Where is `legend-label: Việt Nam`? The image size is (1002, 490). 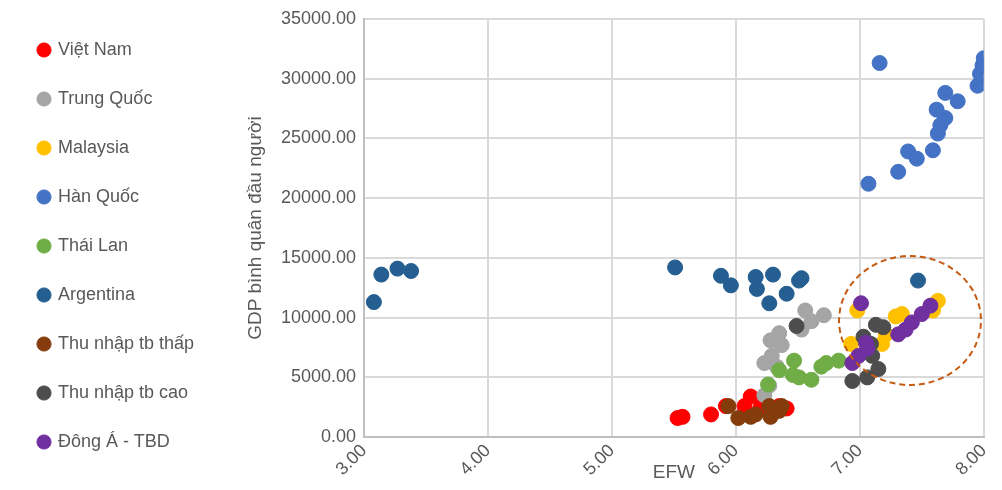 legend-label: Việt Nam is located at coordinates (95, 48).